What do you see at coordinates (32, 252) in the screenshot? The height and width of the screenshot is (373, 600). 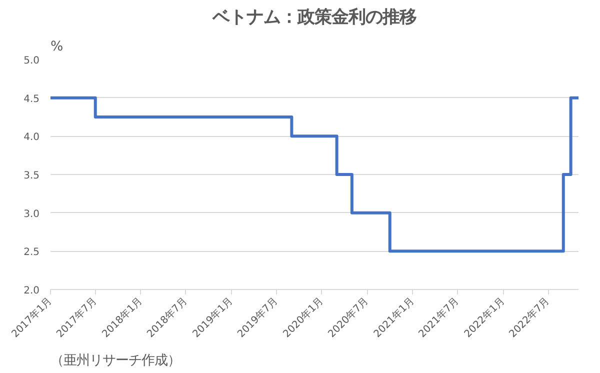 I see `y-tick-label: 2.5` at bounding box center [32, 252].